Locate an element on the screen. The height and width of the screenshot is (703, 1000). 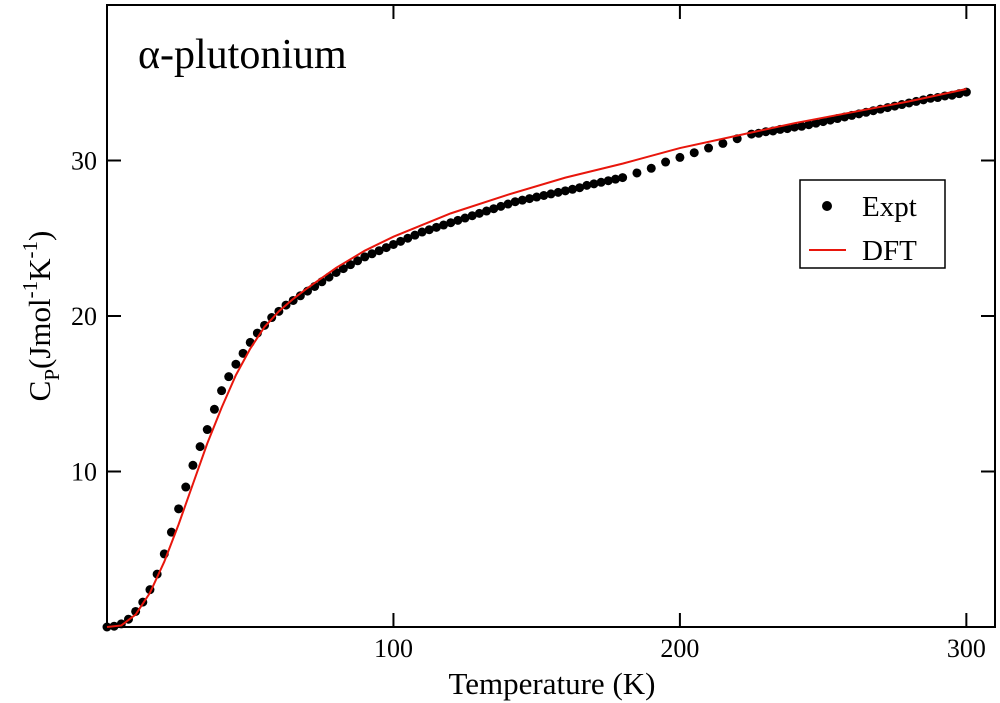
x-axis-label: Temperature (K) is located at coordinates (552, 683).